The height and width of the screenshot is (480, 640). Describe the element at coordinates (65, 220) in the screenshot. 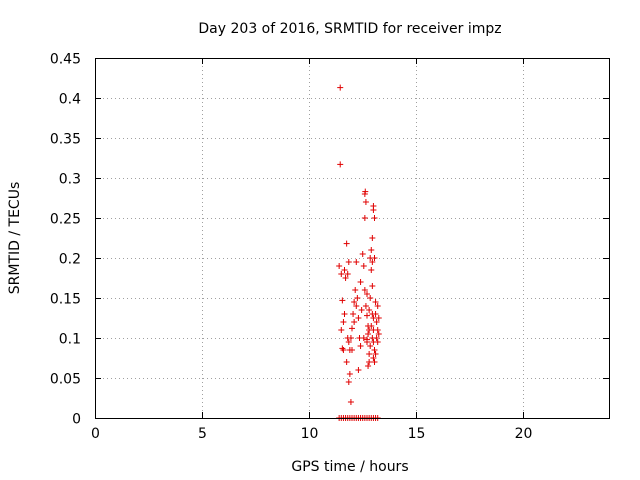

I see `y-tick-label: 0.25` at that location.